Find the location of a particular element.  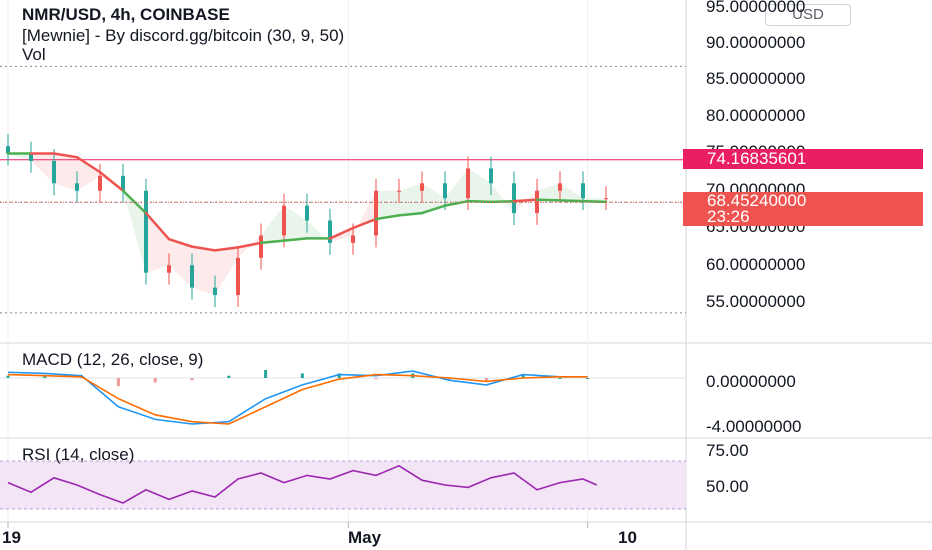

macd-line is located at coordinates (297, 397).